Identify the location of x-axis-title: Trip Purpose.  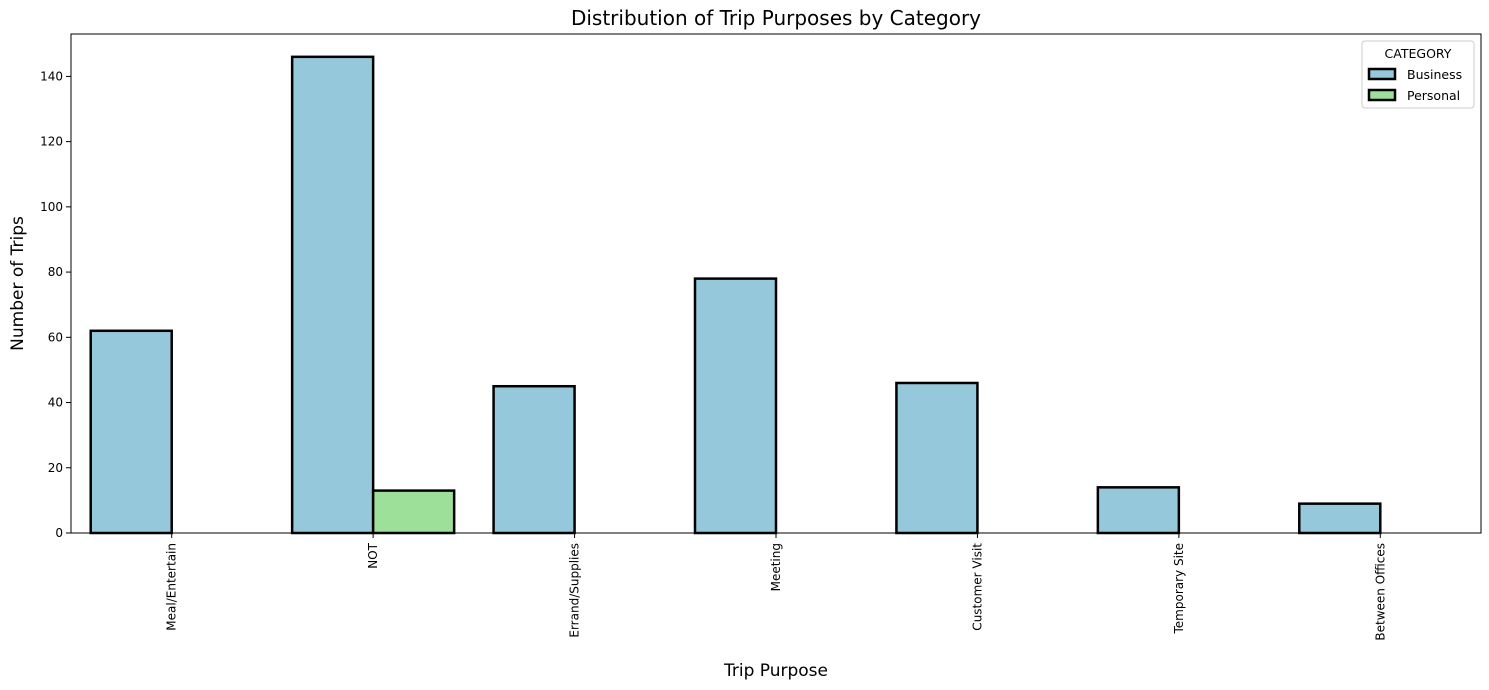
(775, 671).